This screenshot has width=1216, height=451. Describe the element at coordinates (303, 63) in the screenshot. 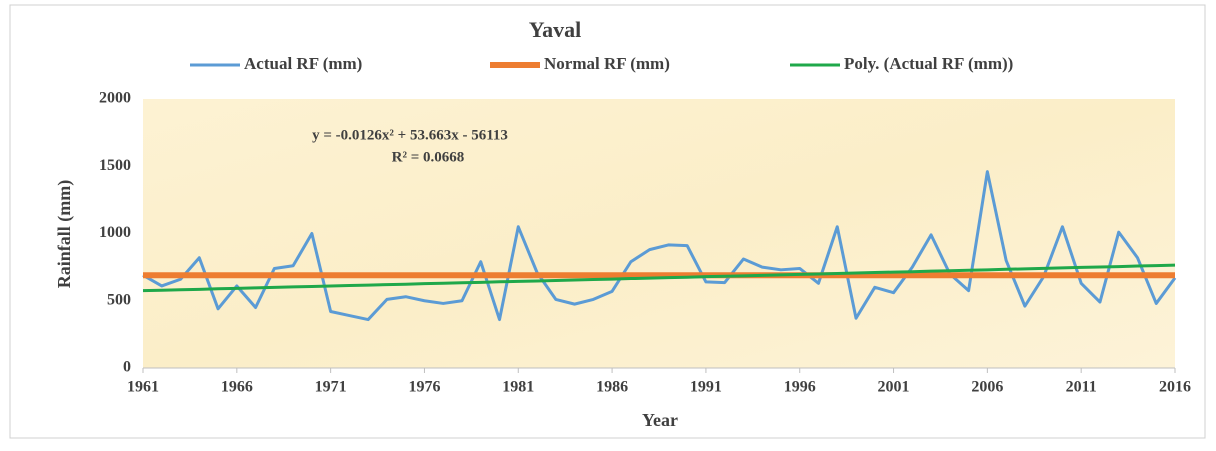

I see `legend-label: Actual RF (mm)` at that location.